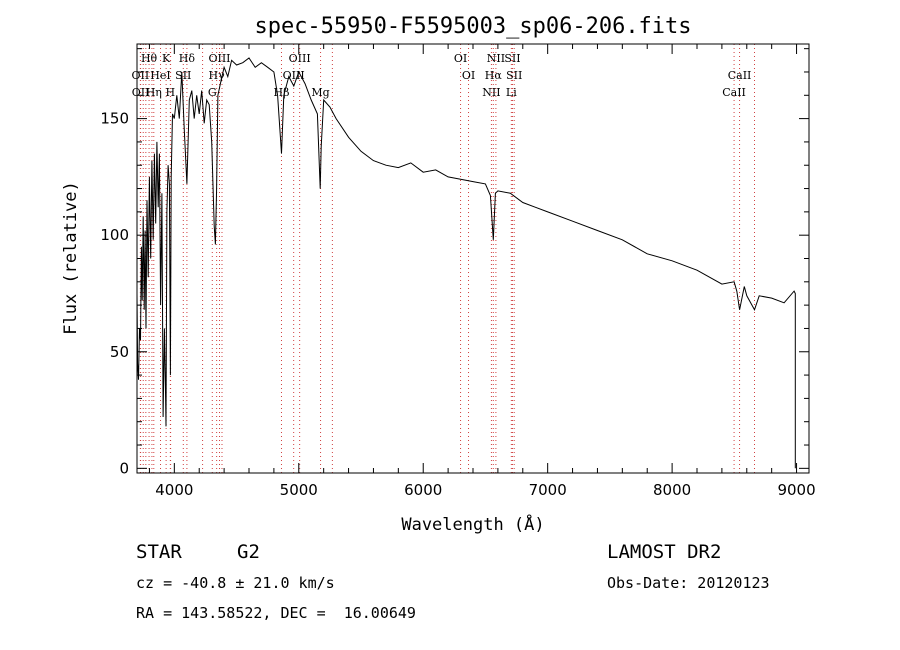  What do you see at coordinates (664, 552) in the screenshot?
I see `survey-name: LAMOST DR2` at bounding box center [664, 552].